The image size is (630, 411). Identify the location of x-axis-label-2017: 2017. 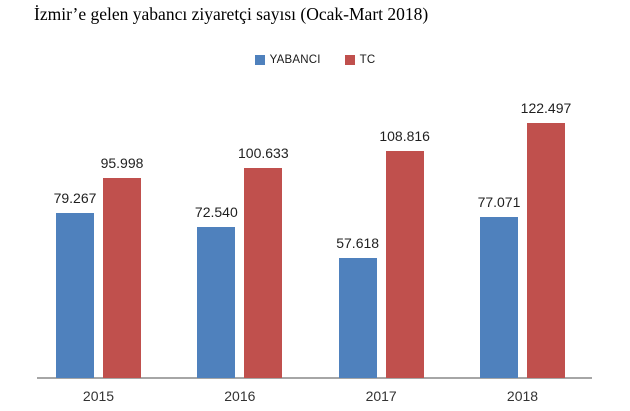
(381, 396).